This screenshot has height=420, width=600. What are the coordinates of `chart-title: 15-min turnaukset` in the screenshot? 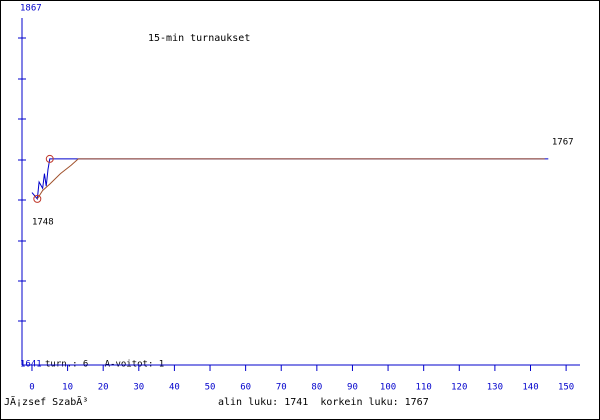 It's located at (199, 38).